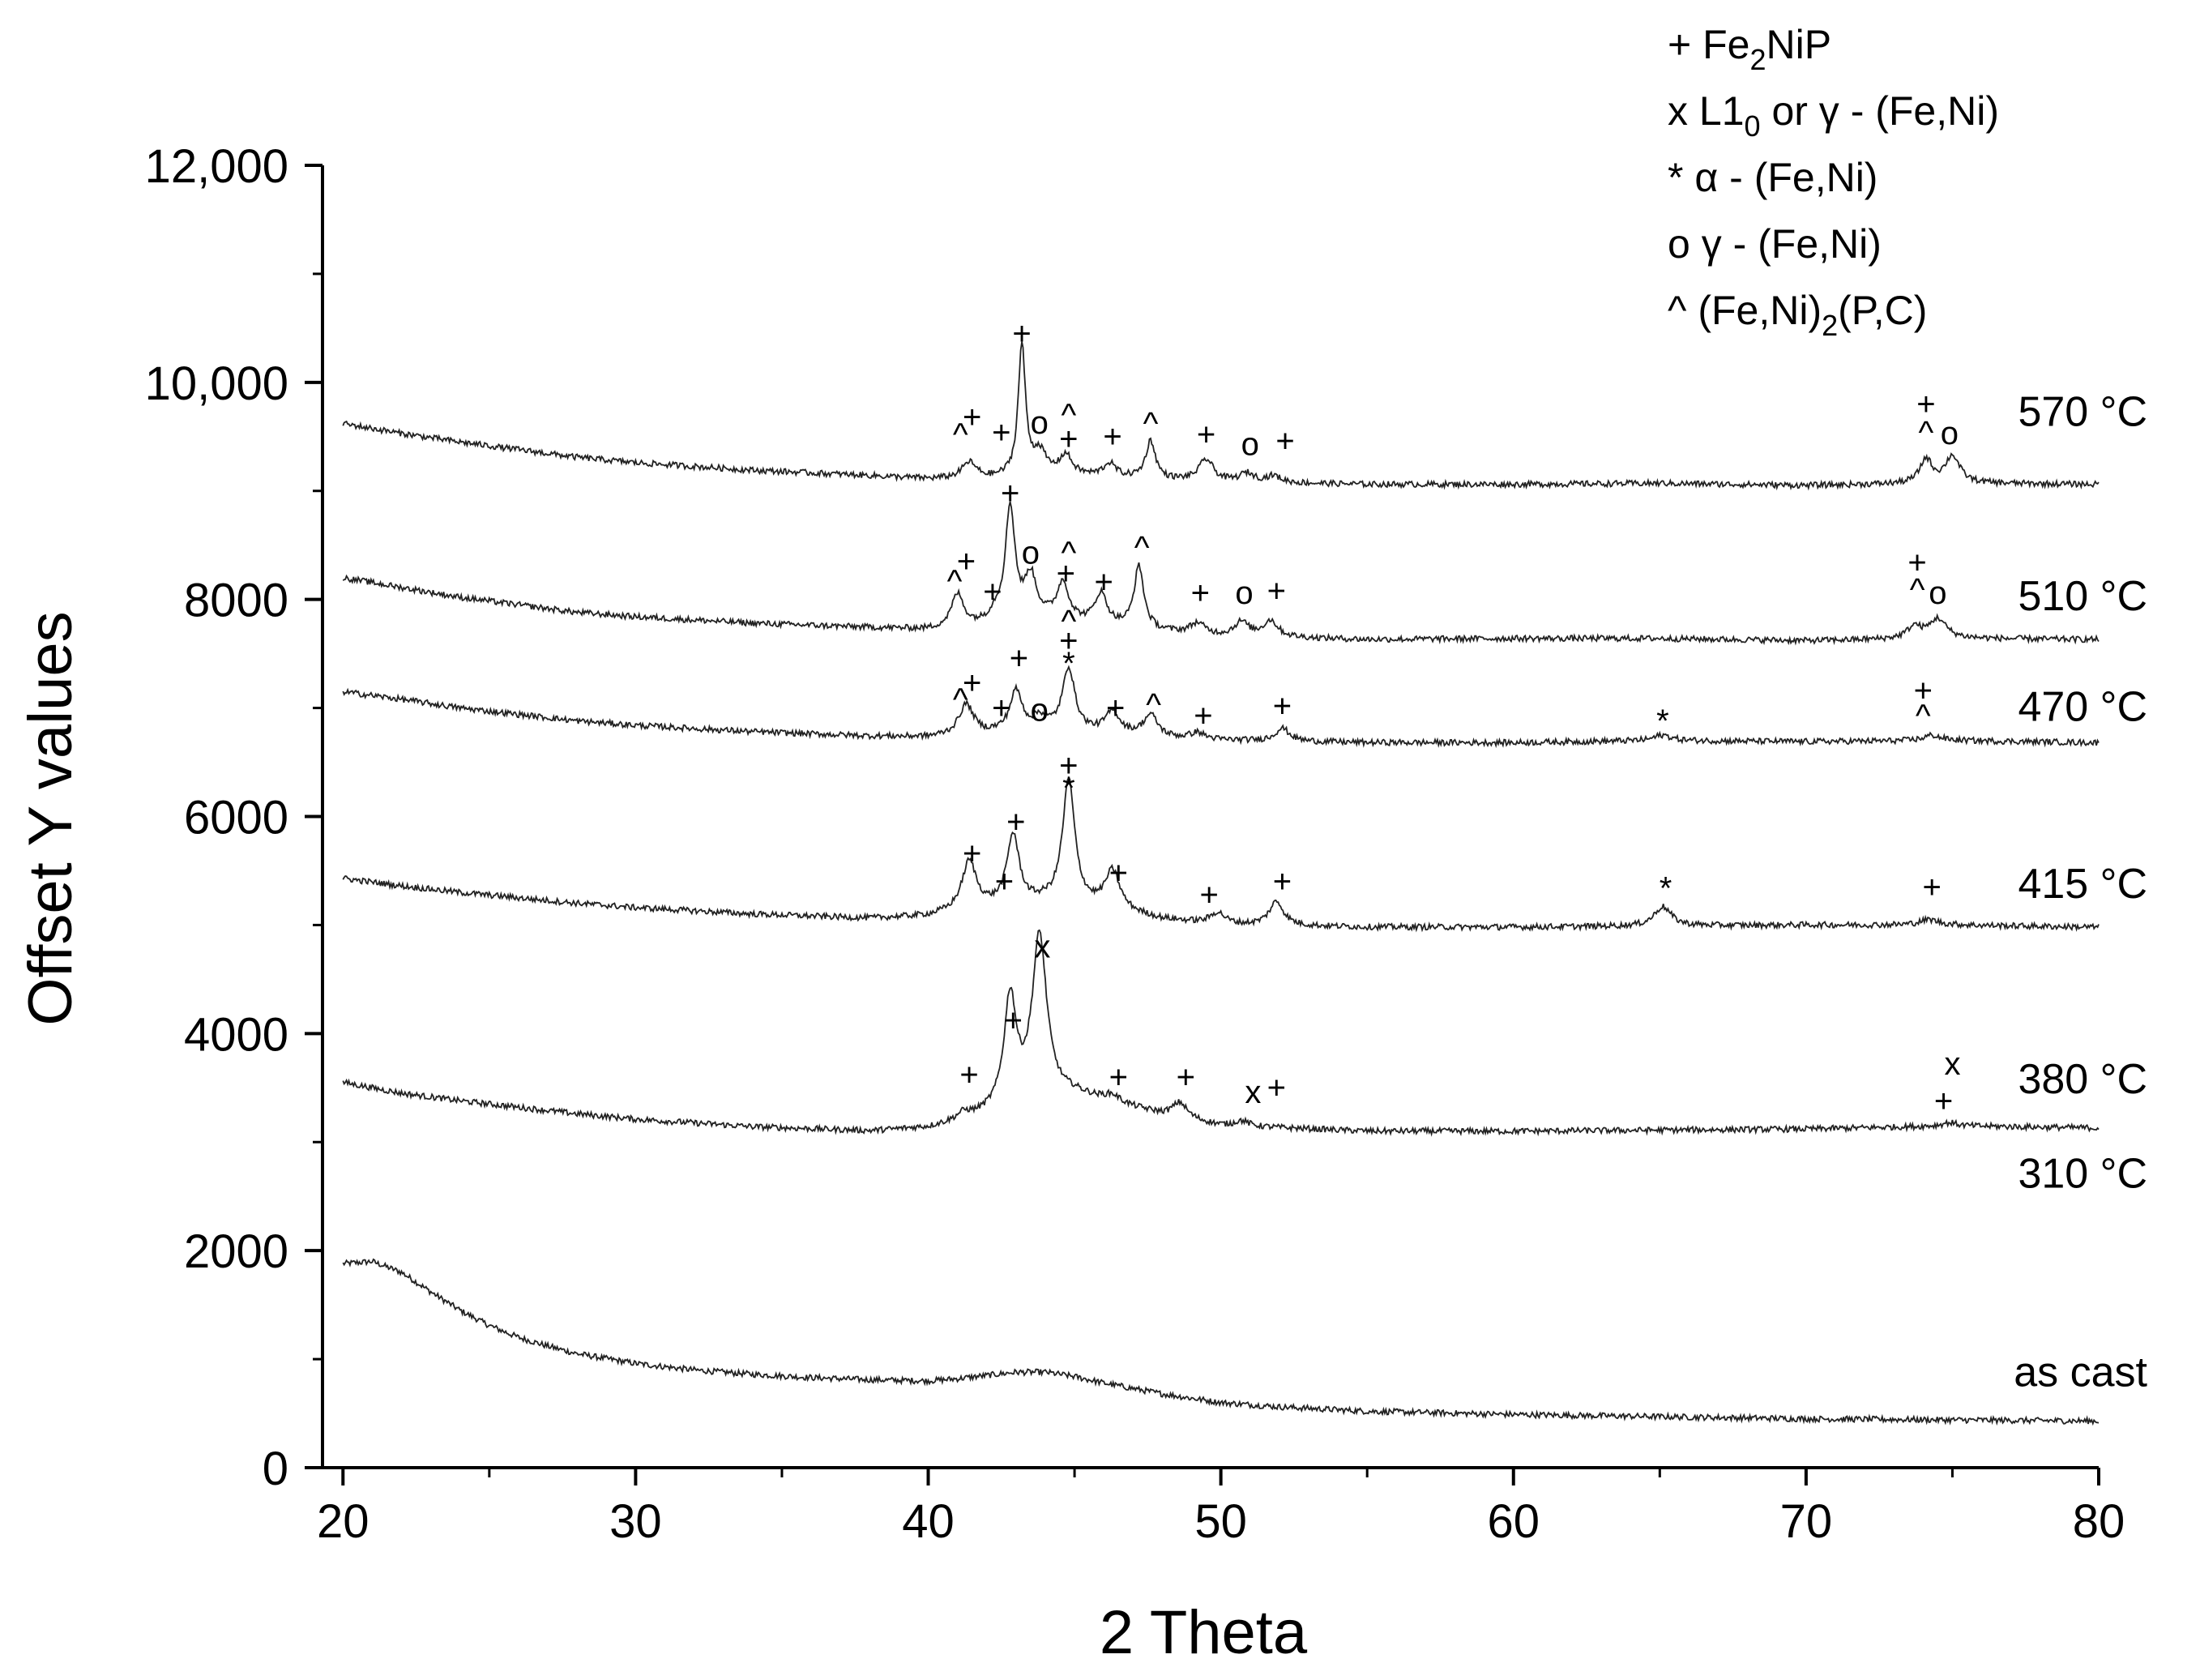  I want to click on legend-entry: + Fe2NiP, so click(1750, 49).